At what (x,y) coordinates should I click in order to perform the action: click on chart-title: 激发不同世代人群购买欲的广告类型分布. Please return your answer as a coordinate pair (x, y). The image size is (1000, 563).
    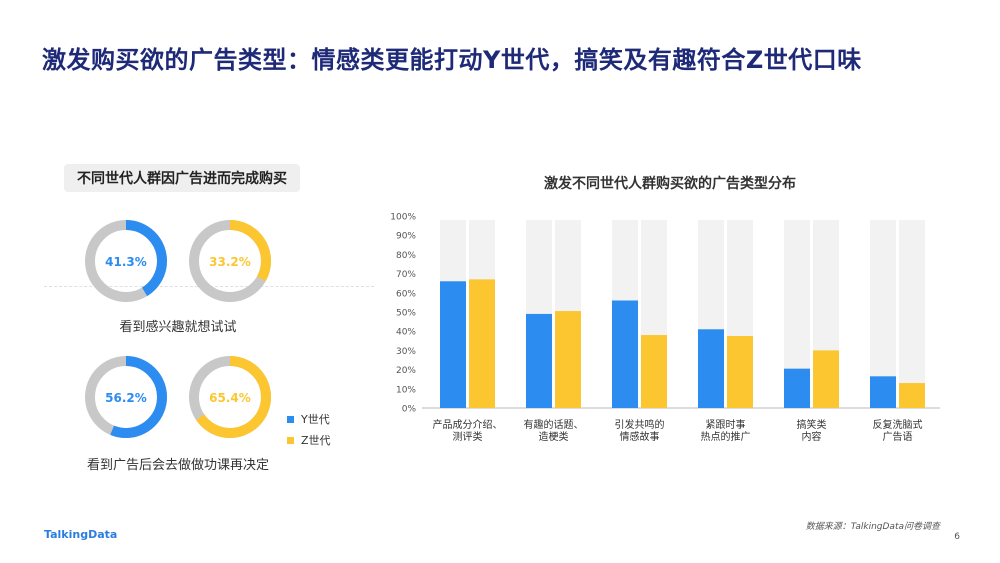
    Looking at the image, I should click on (670, 184).